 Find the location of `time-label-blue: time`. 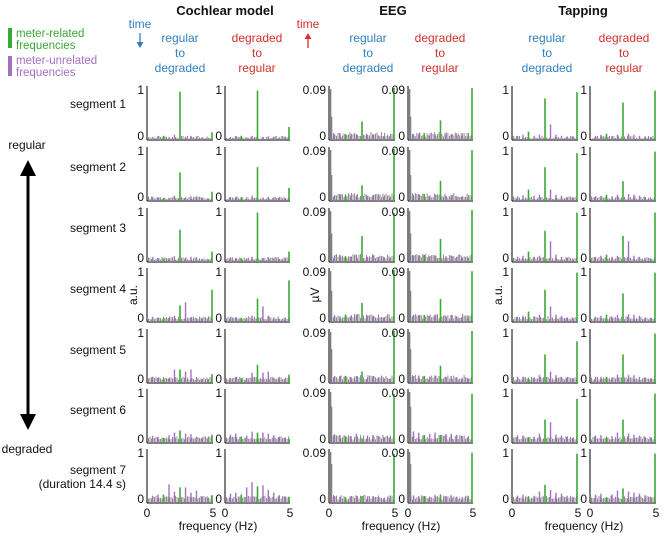

time-label-blue: time is located at coordinates (140, 24).